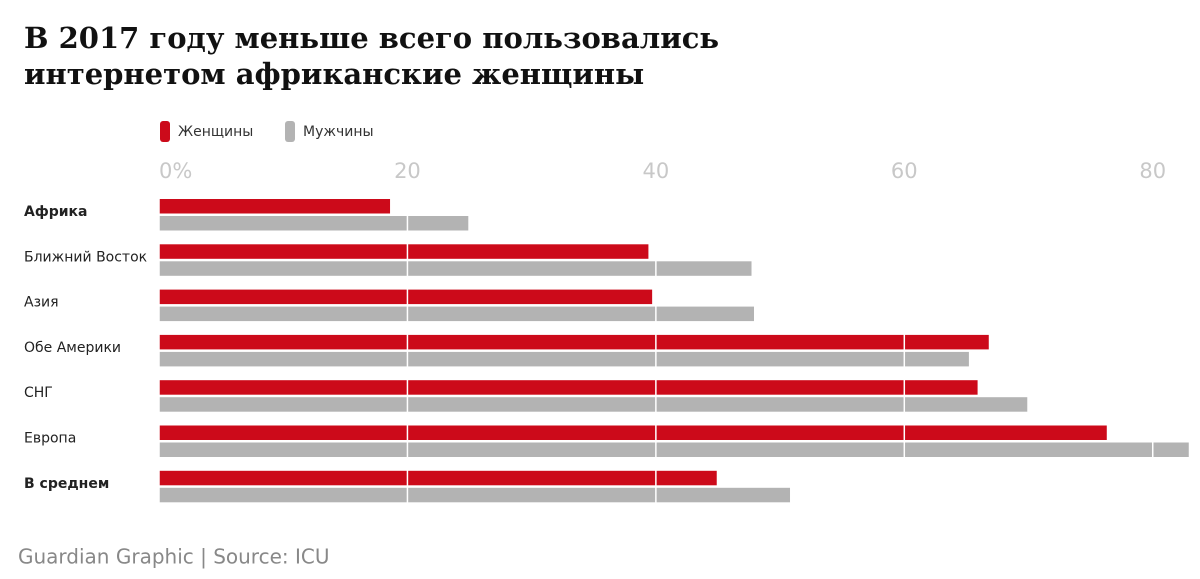  I want to click on category-label: Азия, so click(41, 303).